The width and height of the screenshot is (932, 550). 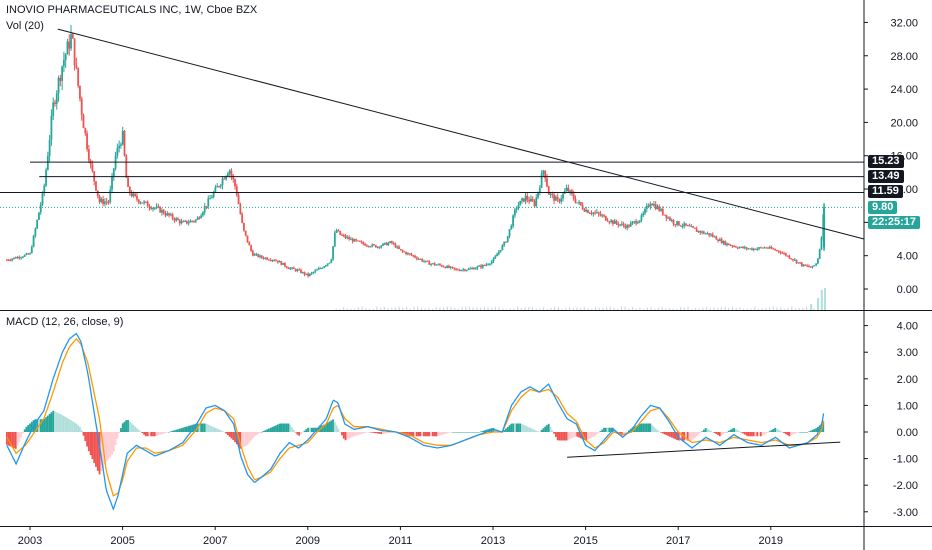 I want to click on time-tick-label: 2019, so click(x=771, y=541).